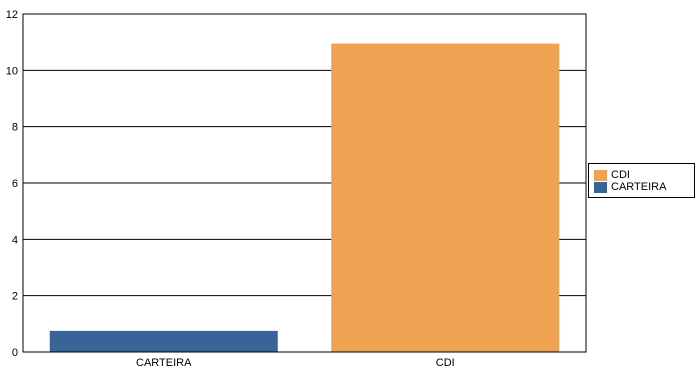 Image resolution: width=698 pixels, height=370 pixels. Describe the element at coordinates (644, 175) in the screenshot. I see `legend-item-cdi: CDI` at that location.